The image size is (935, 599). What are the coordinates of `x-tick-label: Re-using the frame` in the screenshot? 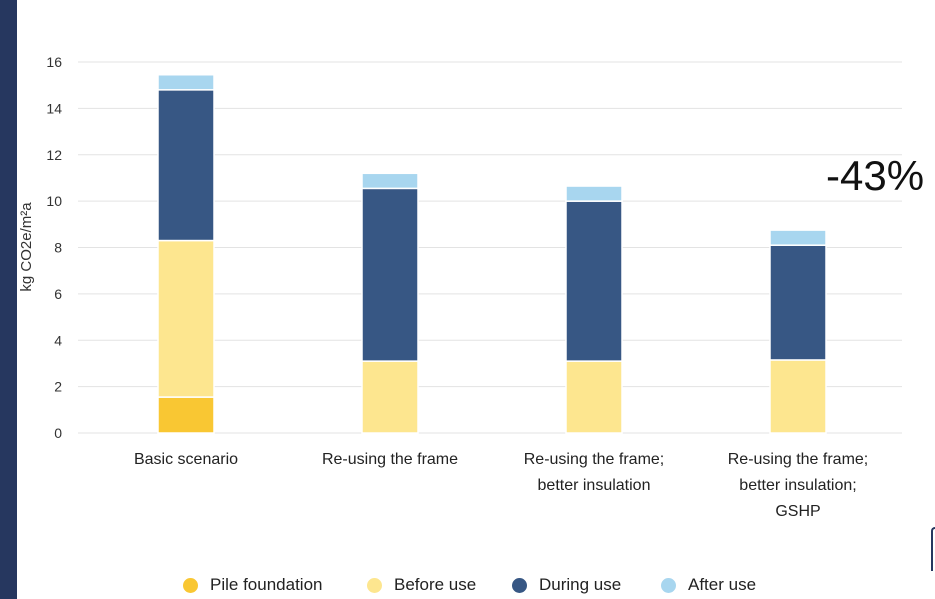 It's located at (390, 459).